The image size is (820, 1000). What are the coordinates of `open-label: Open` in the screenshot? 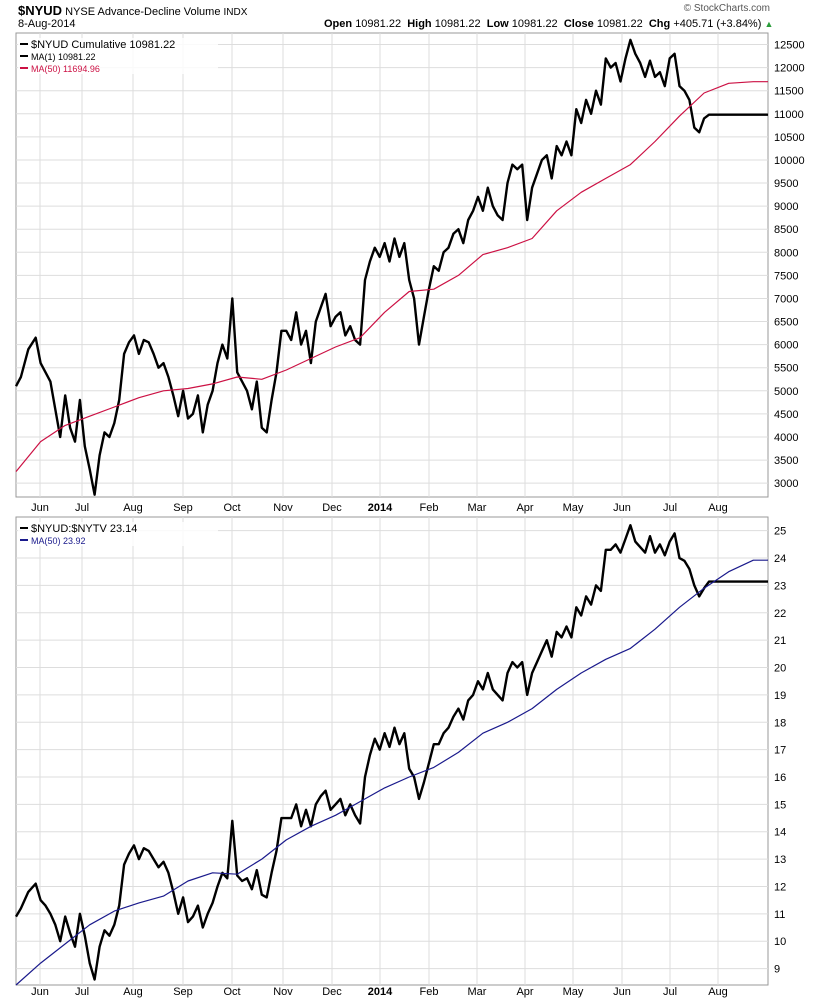 It's located at (338, 24).